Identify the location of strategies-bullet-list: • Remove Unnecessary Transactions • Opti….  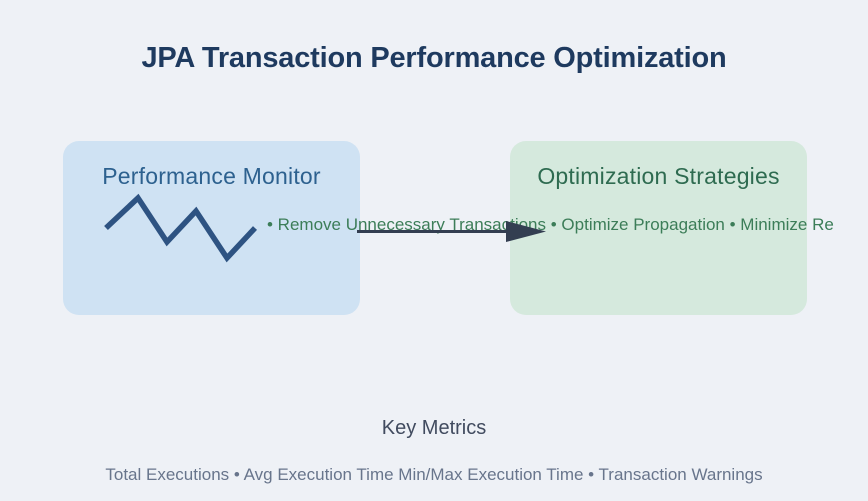
(550, 224).